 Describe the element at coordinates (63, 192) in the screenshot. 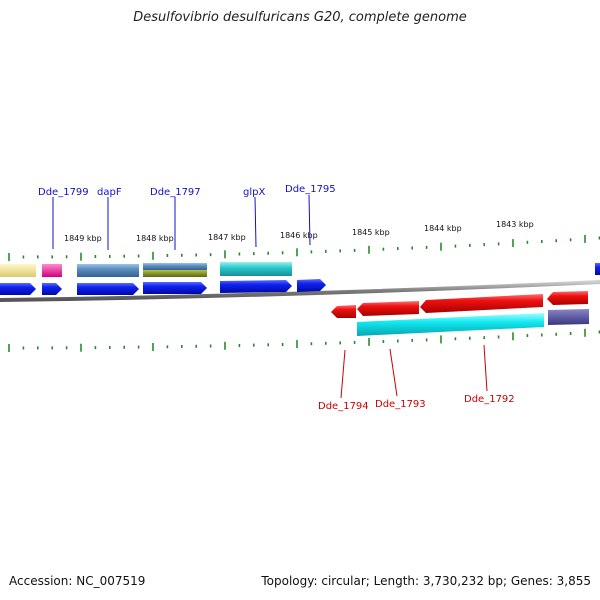

I see `gene-label: Dde_1799` at that location.